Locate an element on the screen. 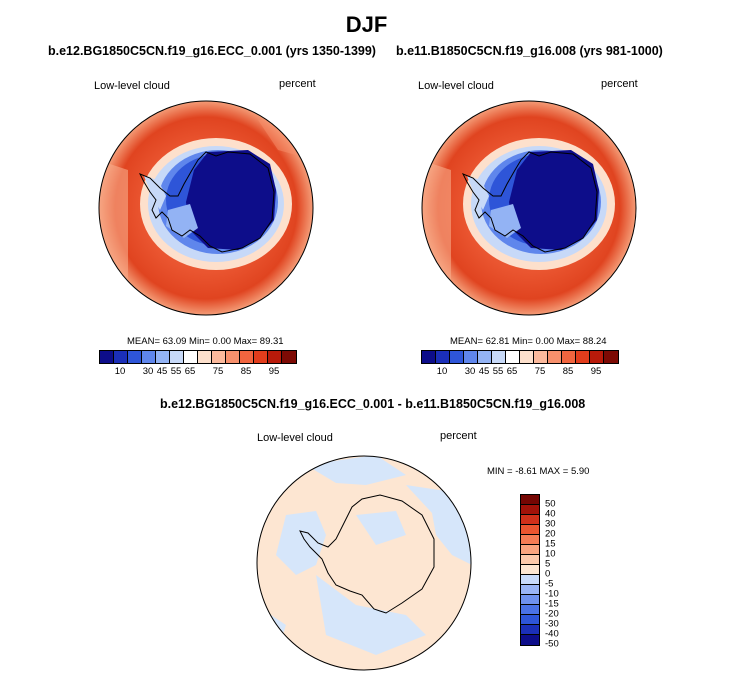  colorbar-tick-label: -5 is located at coordinates (549, 584).